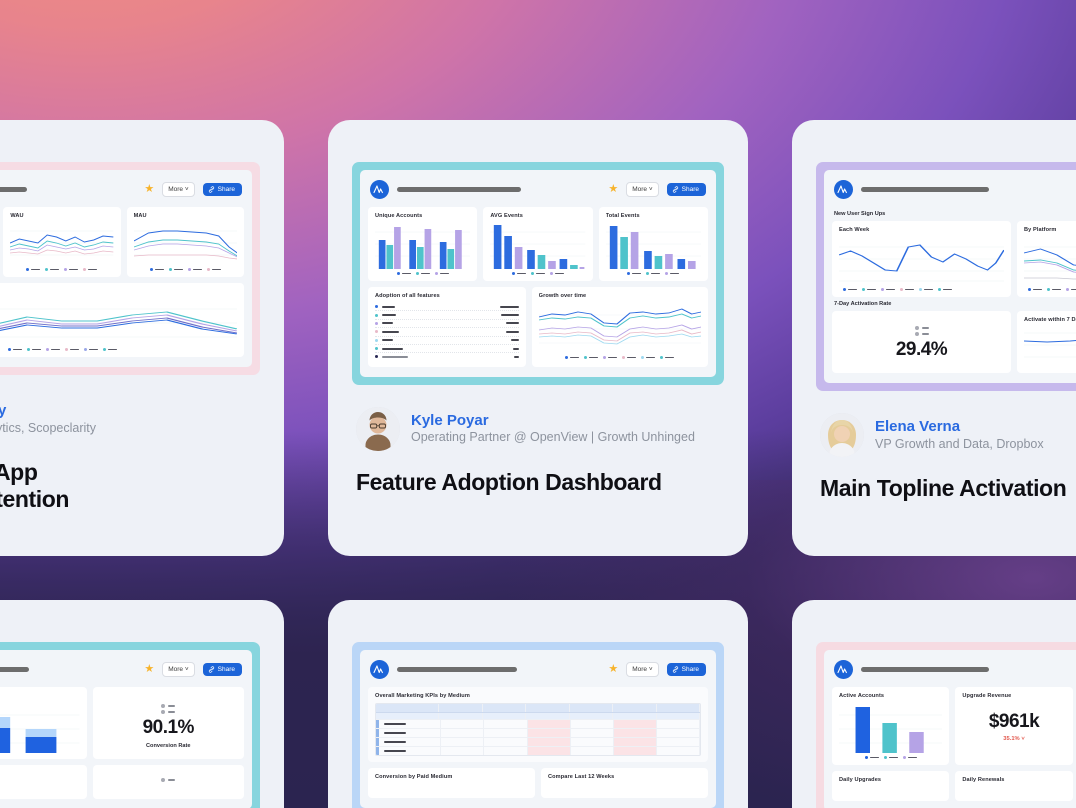 This screenshot has height=808, width=1076. What do you see at coordinates (19, 472) in the screenshot?
I see `card-title-line1: ubscription App` at bounding box center [19, 472].